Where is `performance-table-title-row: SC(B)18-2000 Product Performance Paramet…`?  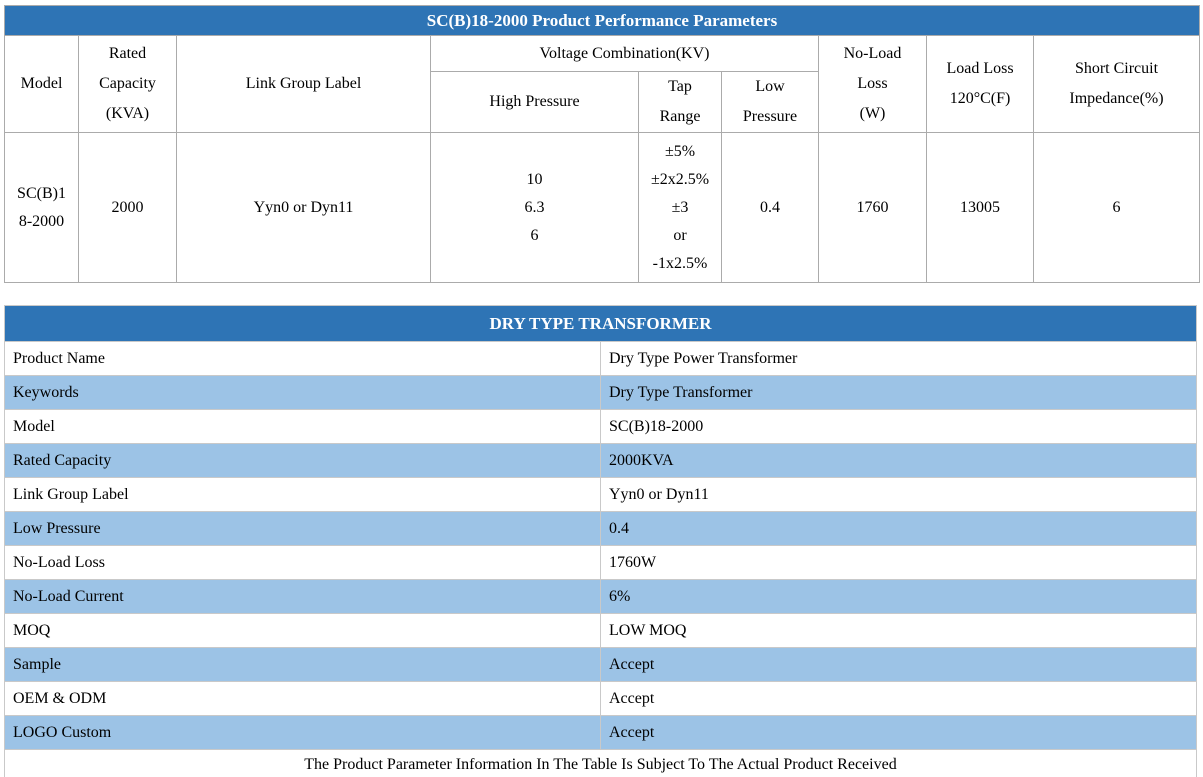 performance-table-title-row: SC(B)18-2000 Product Performance Paramet… is located at coordinates (602, 20).